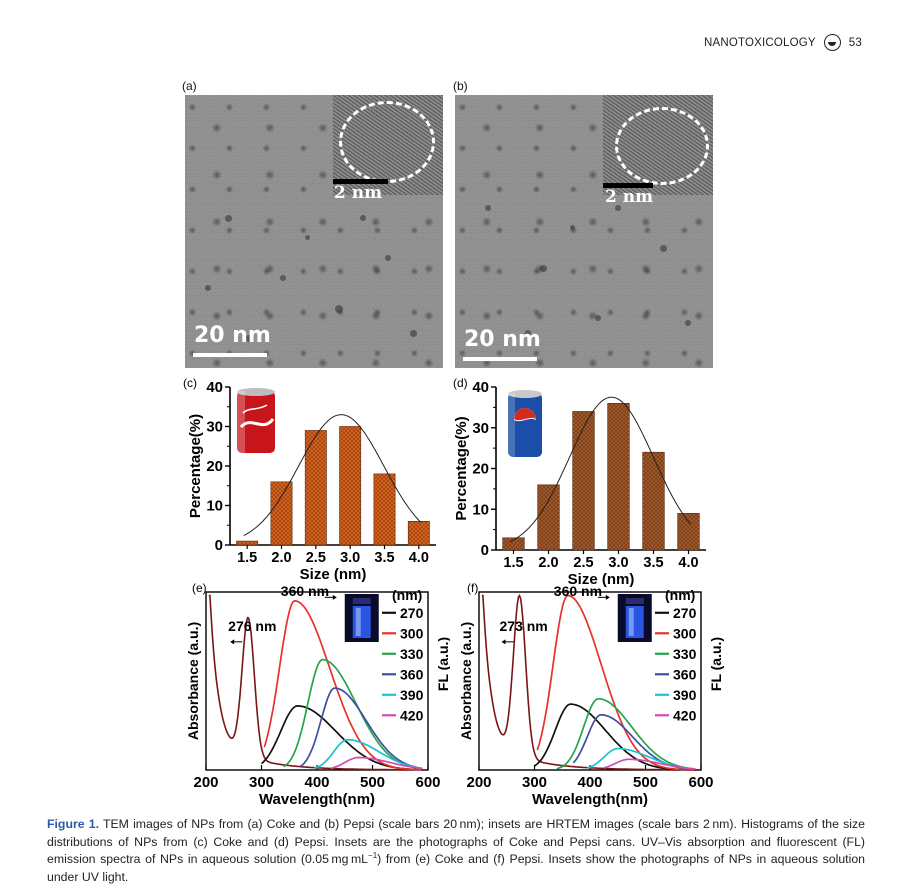 This screenshot has width=904, height=896. Describe the element at coordinates (199, 588) in the screenshot. I see `panel-label: (e)` at that location.